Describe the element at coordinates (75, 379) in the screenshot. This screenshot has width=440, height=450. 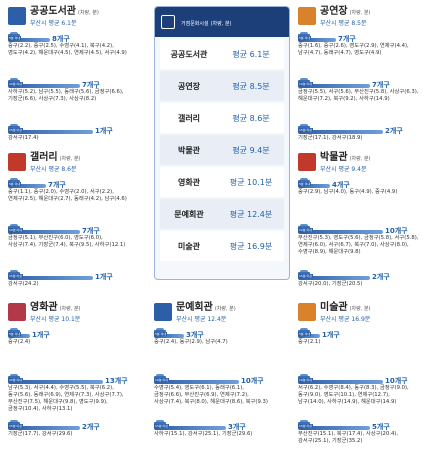
I see `bar-row: 10분 이내 13개구` at that location.